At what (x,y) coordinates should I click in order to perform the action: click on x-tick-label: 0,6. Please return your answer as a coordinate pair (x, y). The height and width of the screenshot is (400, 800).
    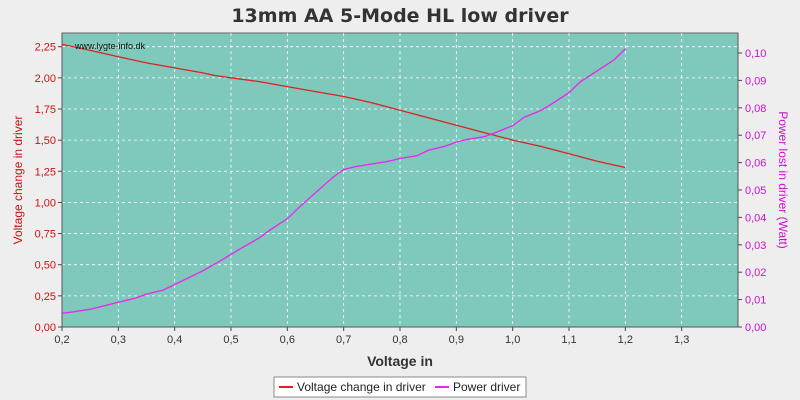
    Looking at the image, I should click on (287, 340).